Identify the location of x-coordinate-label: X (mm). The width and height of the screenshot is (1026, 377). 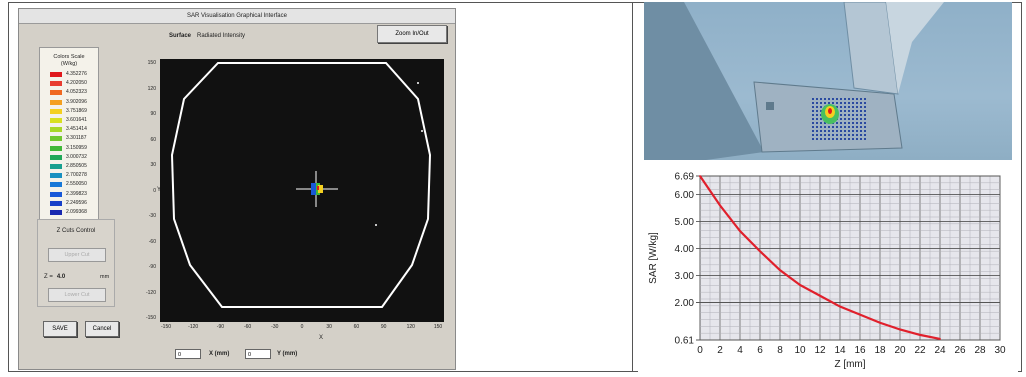
(219, 354).